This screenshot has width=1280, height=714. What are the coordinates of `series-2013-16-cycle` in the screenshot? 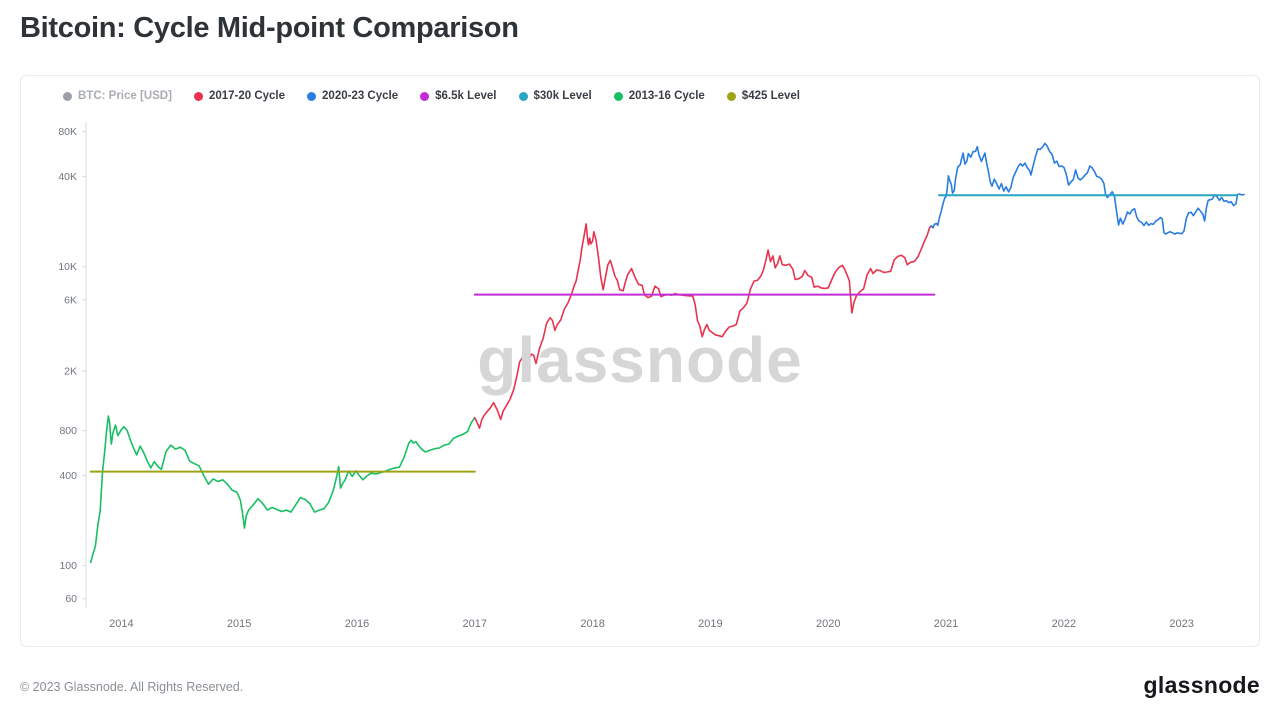 It's located at (282, 489).